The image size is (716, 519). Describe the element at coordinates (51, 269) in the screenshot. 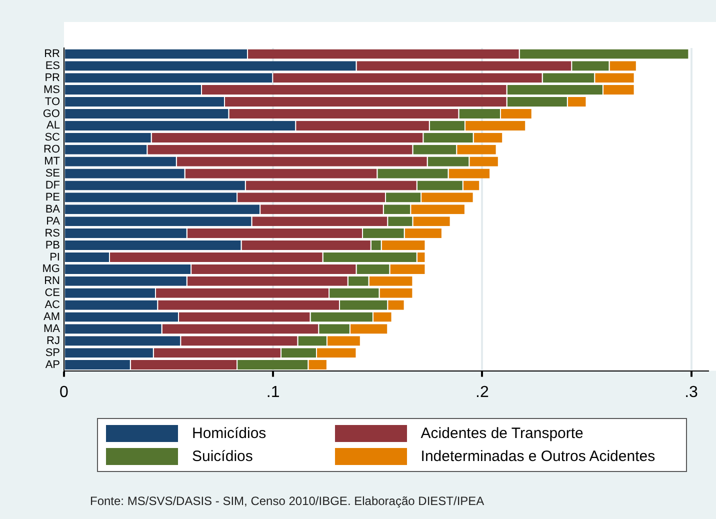

I see `y-tick-label: MG` at that location.